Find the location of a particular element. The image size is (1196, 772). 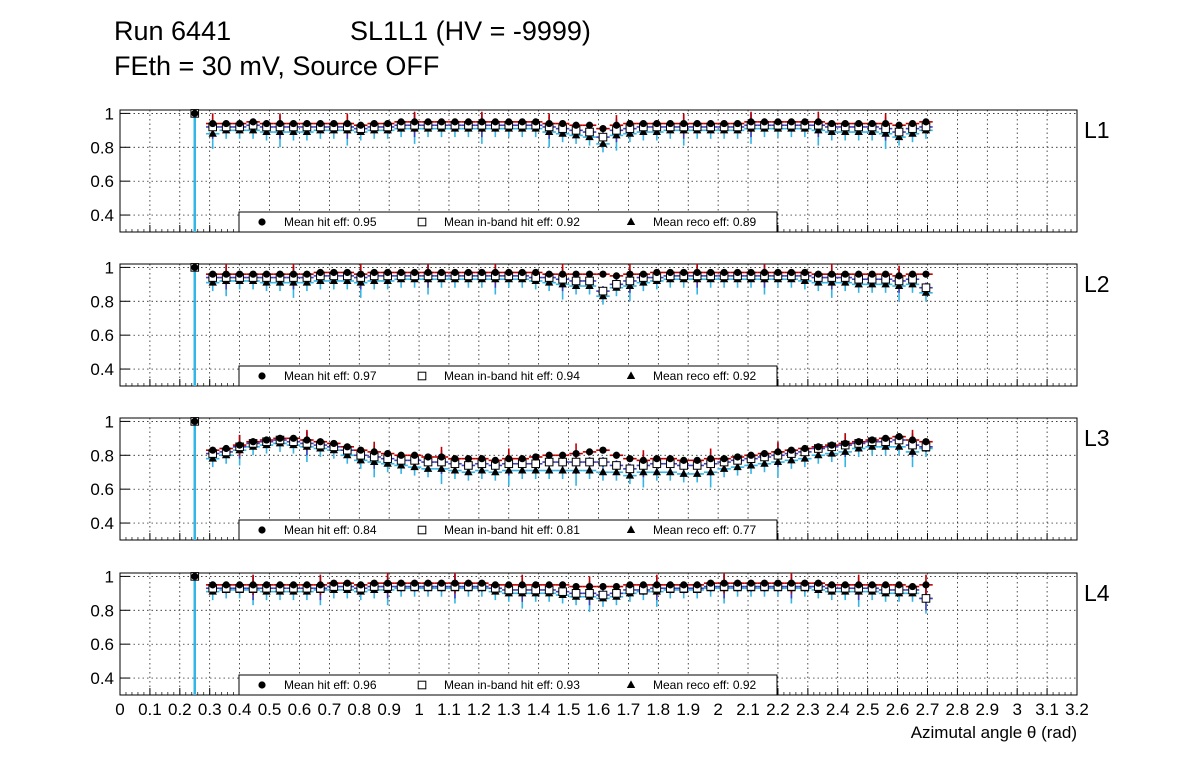

layer-label-l2: L2 is located at coordinates (1097, 284).